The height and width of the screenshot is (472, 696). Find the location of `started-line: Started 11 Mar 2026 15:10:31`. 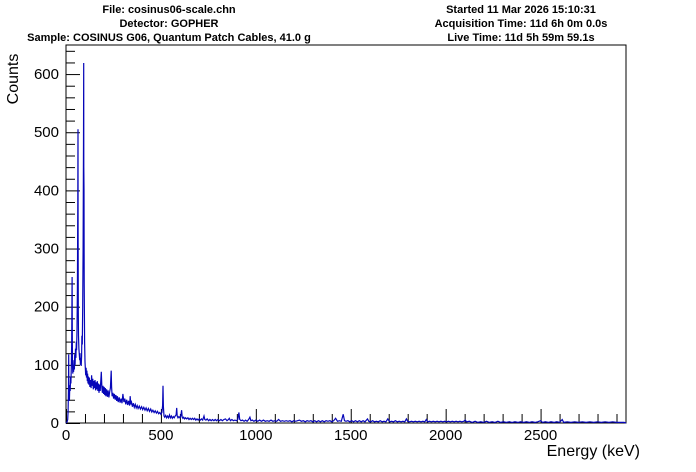

started-line: Started 11 Mar 2026 15:10:31 is located at coordinates (521, 10).